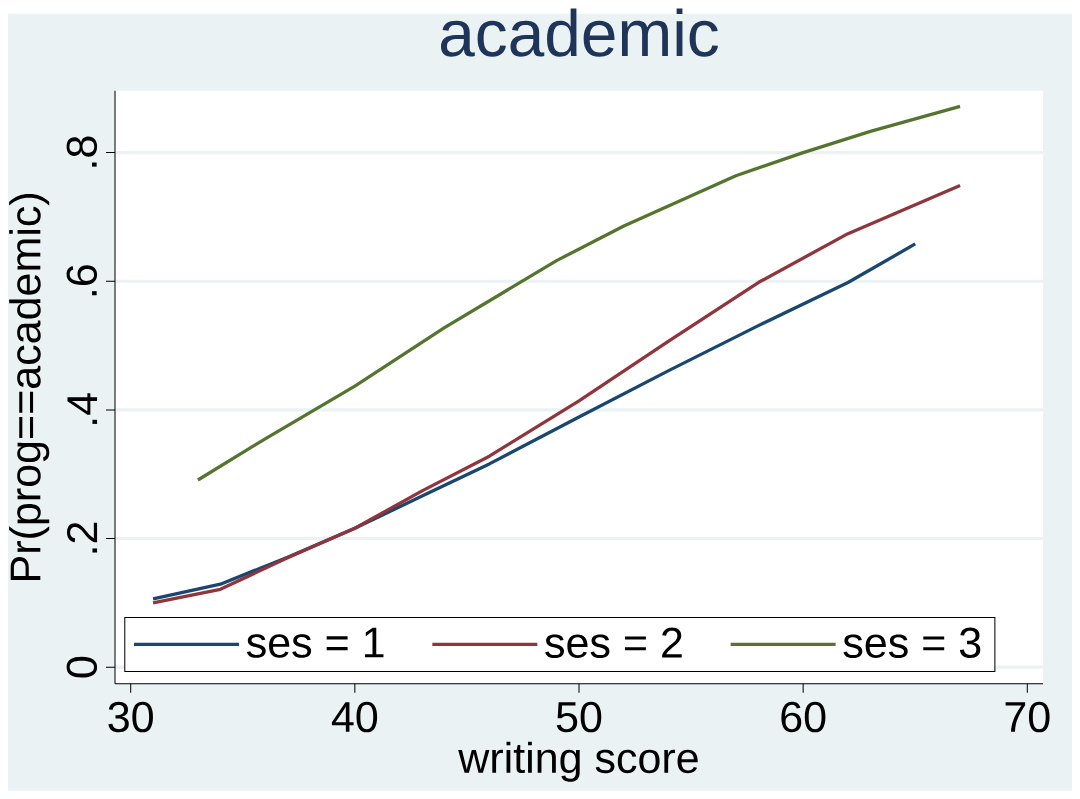 This screenshot has height=799, width=1080. What do you see at coordinates (803, 717) in the screenshot?
I see `x-tick-label: 60` at bounding box center [803, 717].